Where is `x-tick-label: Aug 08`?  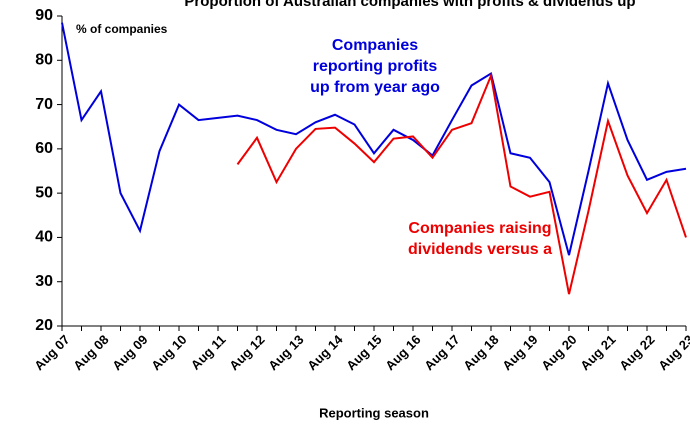 x-tick-label: Aug 08 is located at coordinates (90, 352).